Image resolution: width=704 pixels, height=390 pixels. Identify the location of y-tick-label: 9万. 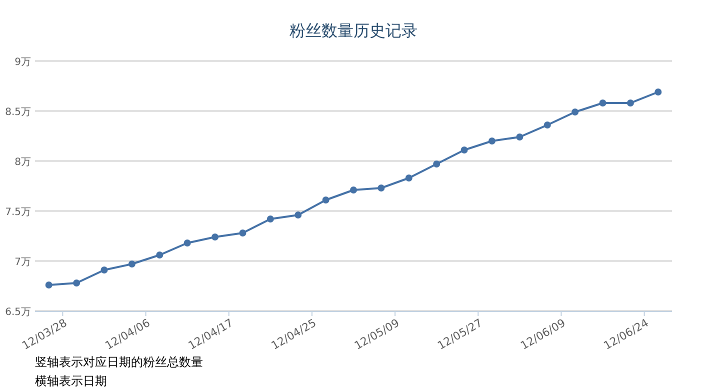
(22, 62).